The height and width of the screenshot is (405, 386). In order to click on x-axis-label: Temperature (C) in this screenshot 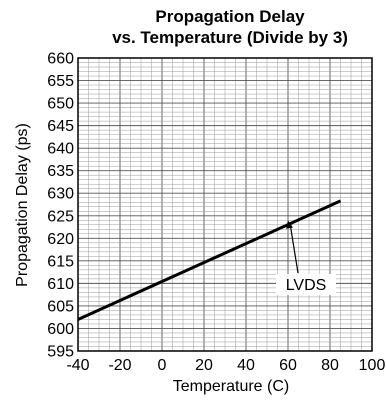, I will do `click(231, 386)`.